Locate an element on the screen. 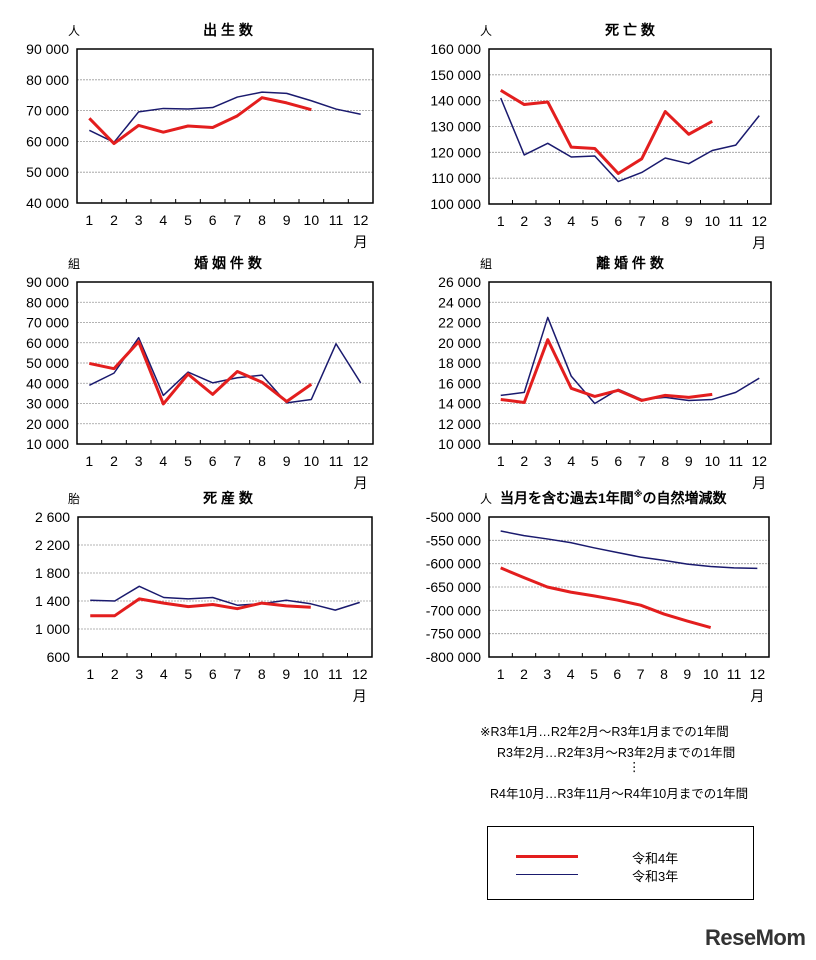 Image resolution: width=816 pixels, height=960 pixels. y-tick-label: 80 000 is located at coordinates (47, 302).